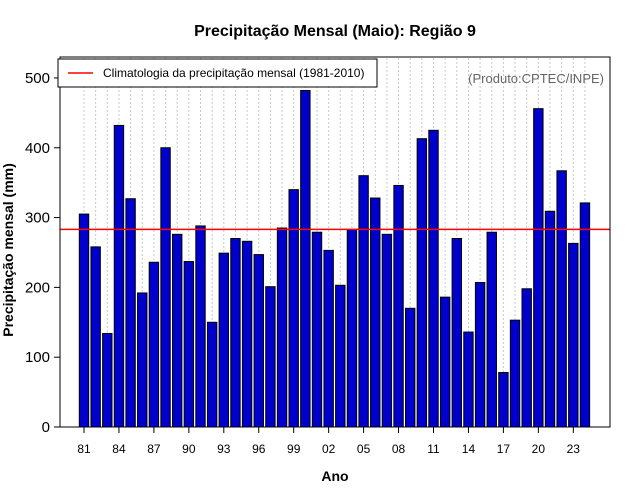 Image resolution: width=640 pixels, height=500 pixels. Describe the element at coordinates (37, 357) in the screenshot. I see `y-tick-label: 100` at that location.